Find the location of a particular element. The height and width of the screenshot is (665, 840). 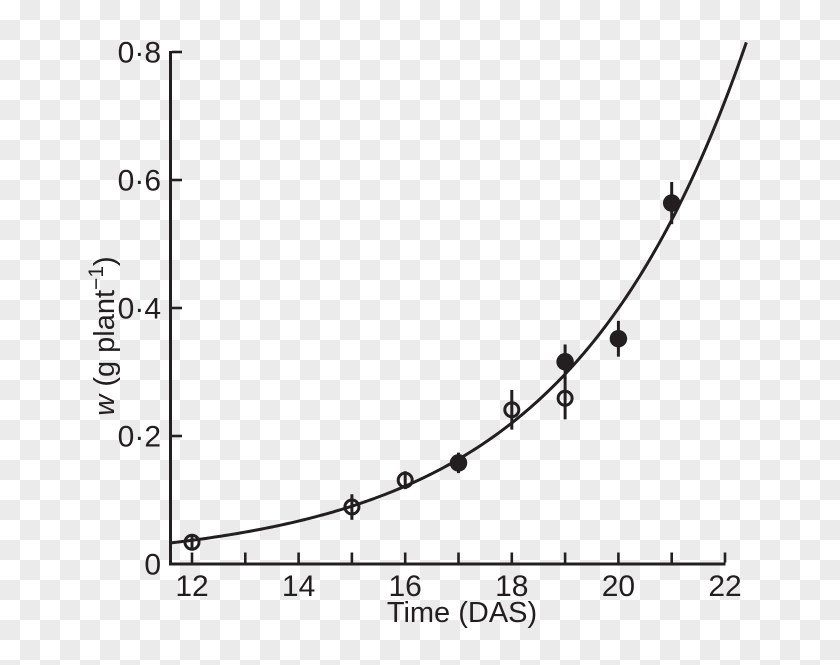

x-axis-title: Time (DAS) is located at coordinates (462, 613).